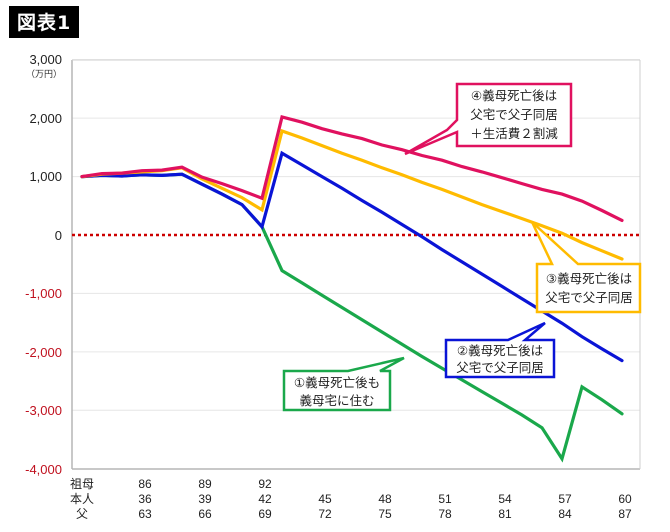 The height and width of the screenshot is (532, 670). I want to click on callout-1-line2: 義母宅に住む, so click(336, 400).